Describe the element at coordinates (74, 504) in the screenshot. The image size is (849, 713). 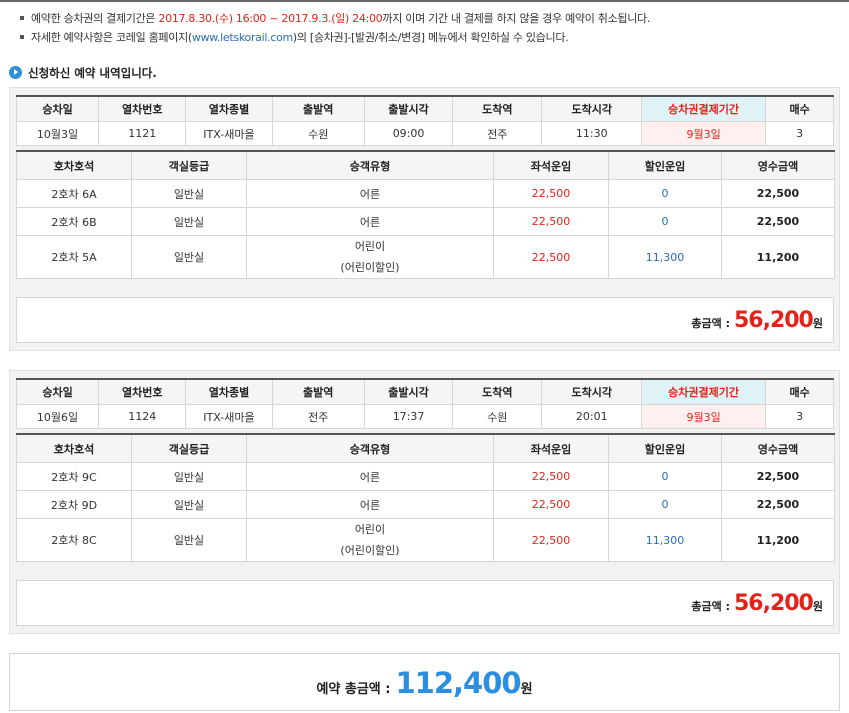
I see `seat-number: 2호차 9D` at that location.